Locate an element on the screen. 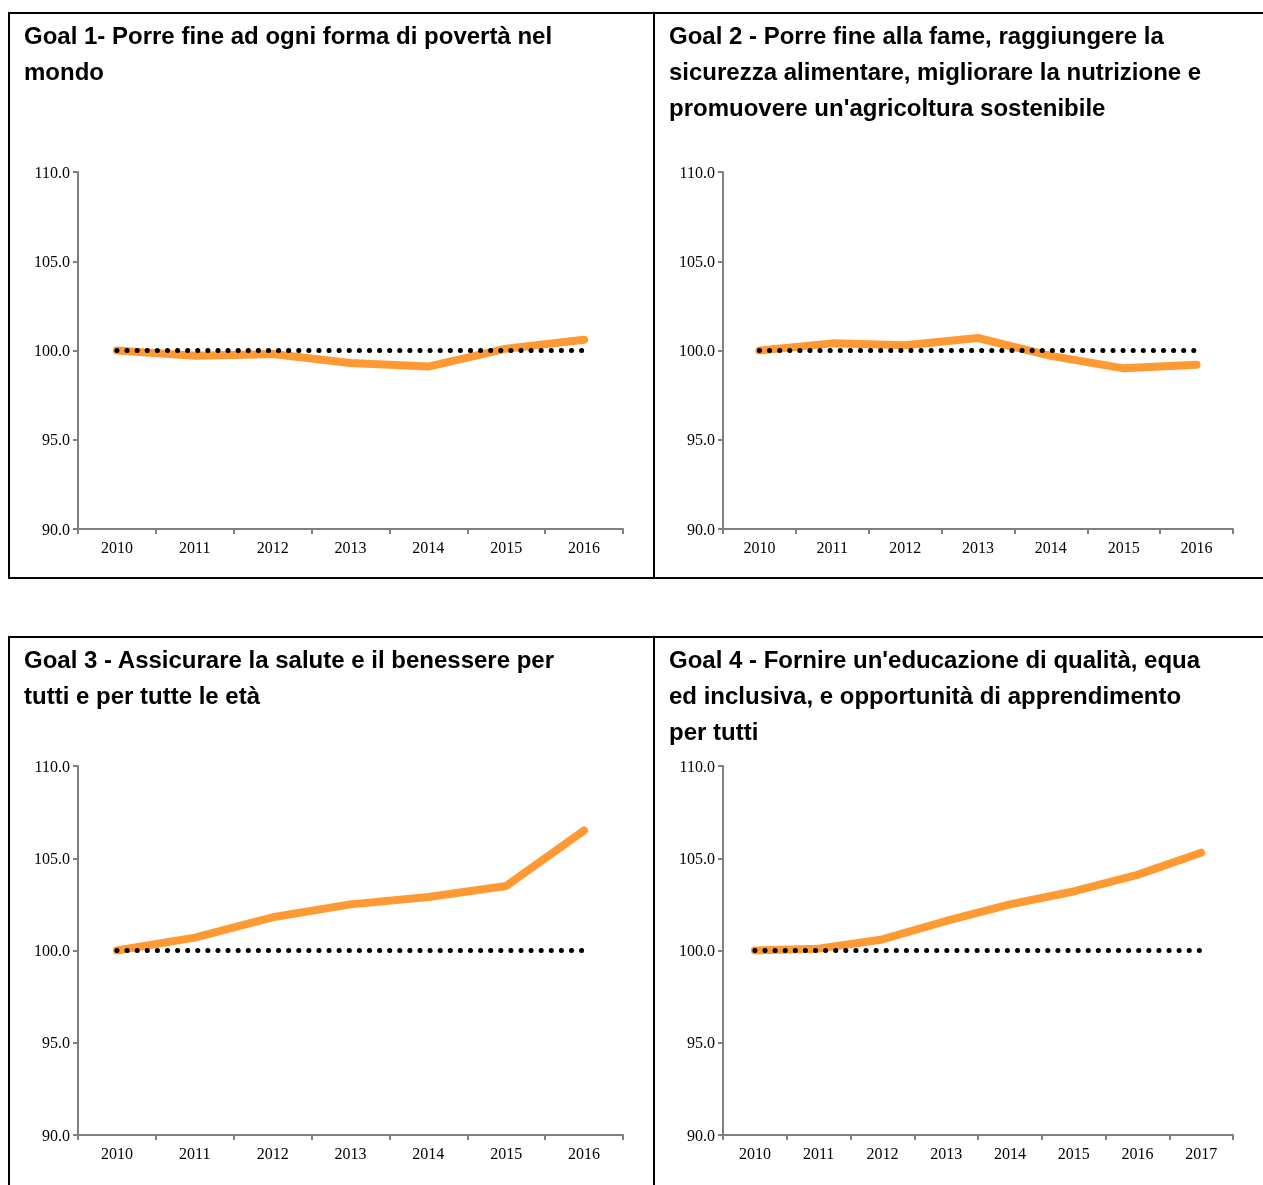  chart-title: Goal 2 - Porre fine alla fame, raggiungere la sicurezza alimentare, migliorare la nutrizione e promuovere un'agricoltura sostenibile is located at coordinates (936, 72).